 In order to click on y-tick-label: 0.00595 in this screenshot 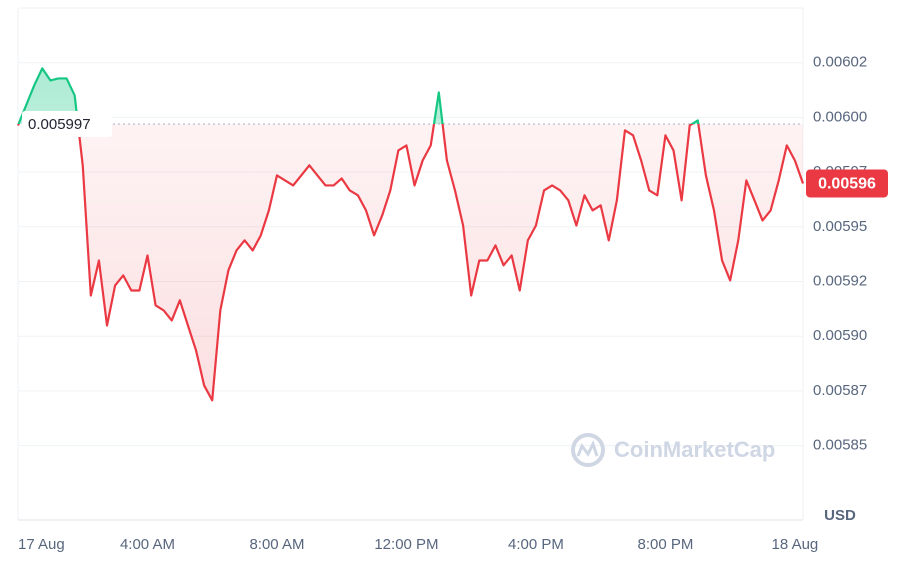, I will do `click(840, 226)`.